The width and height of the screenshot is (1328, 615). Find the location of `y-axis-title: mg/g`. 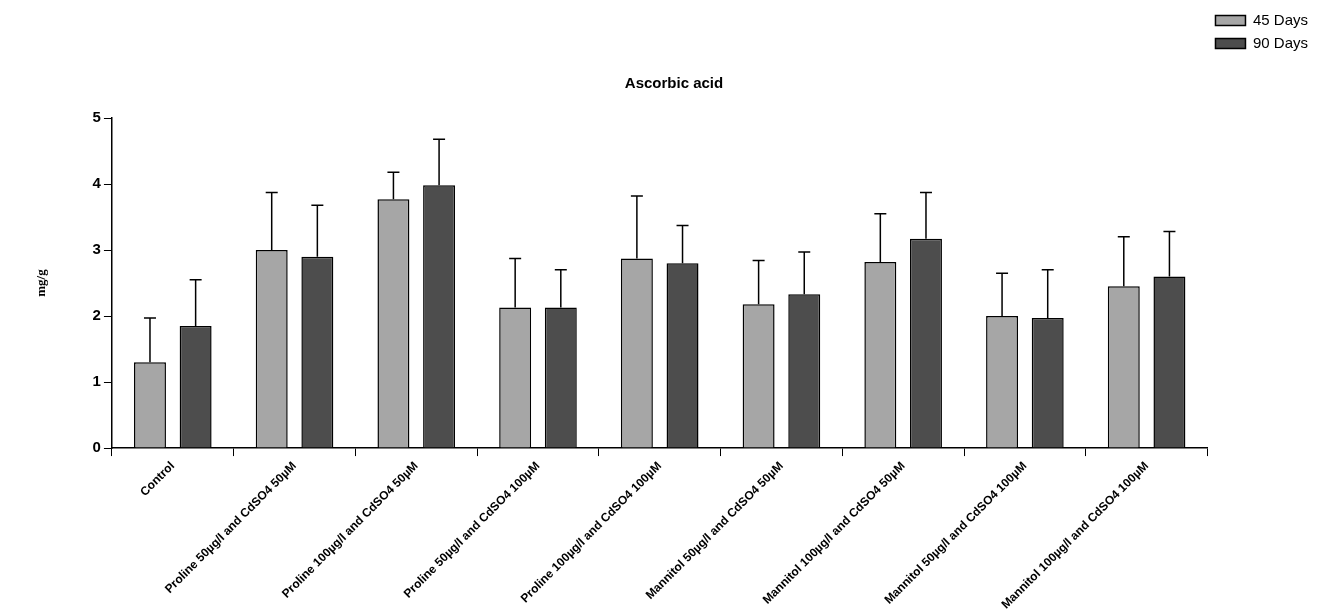

y-axis-title: mg/g is located at coordinates (41, 282).